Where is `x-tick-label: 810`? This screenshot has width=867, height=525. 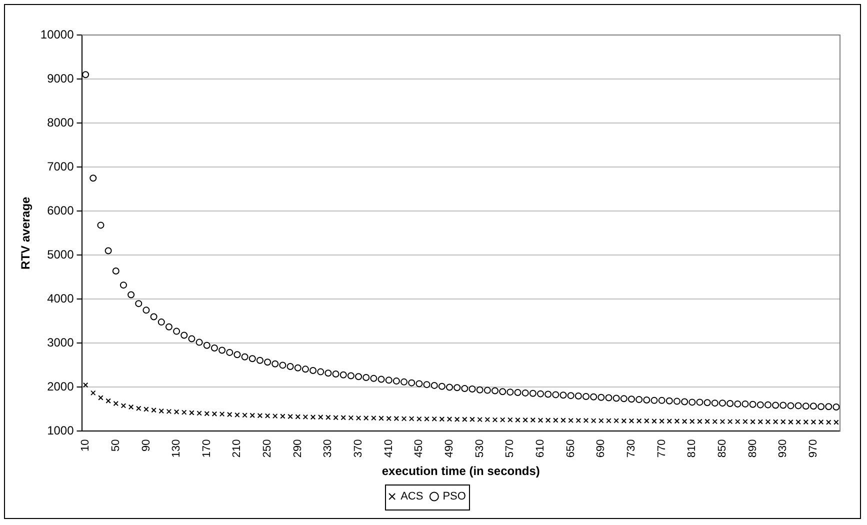 x-tick-label: 810 is located at coordinates (692, 448).